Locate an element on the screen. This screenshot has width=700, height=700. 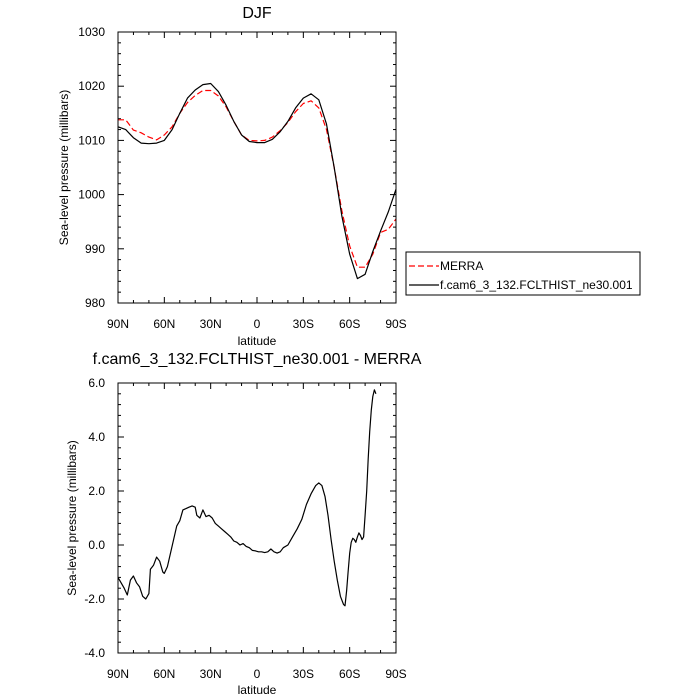
top-y-axis-label: Sea-level pressure (millibars) is located at coordinates (64, 167).